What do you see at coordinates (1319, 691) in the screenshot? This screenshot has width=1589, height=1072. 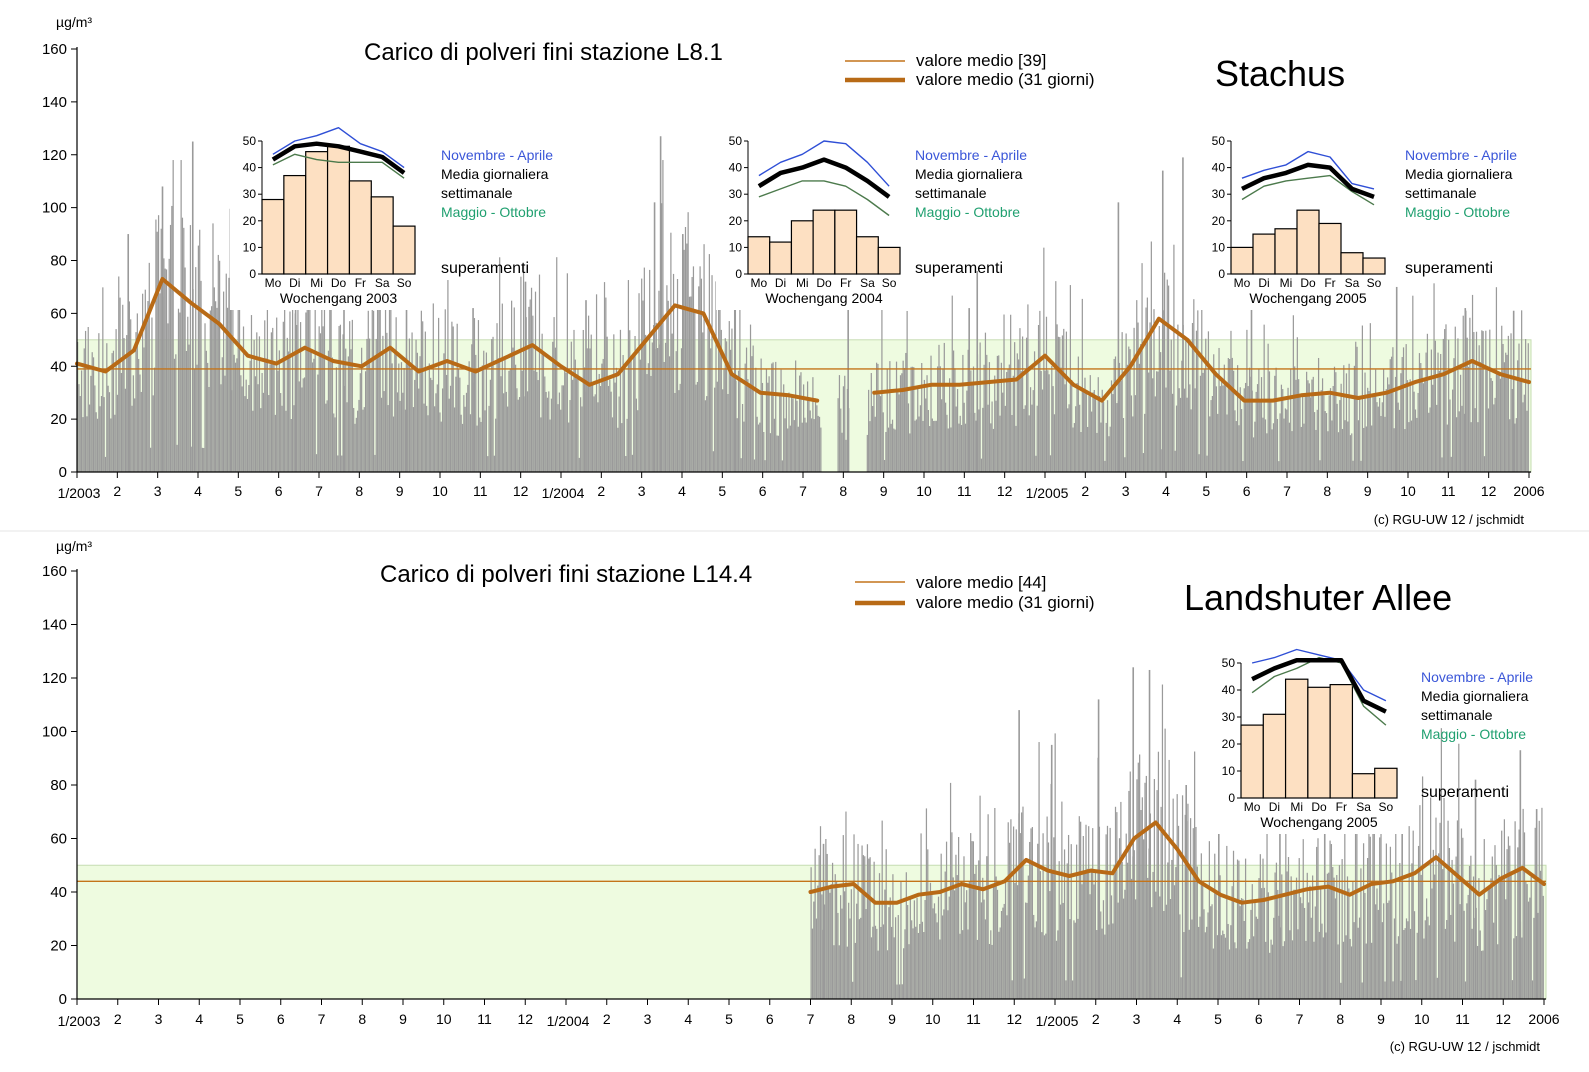 I see `inset-summer-line` at bounding box center [1319, 691].